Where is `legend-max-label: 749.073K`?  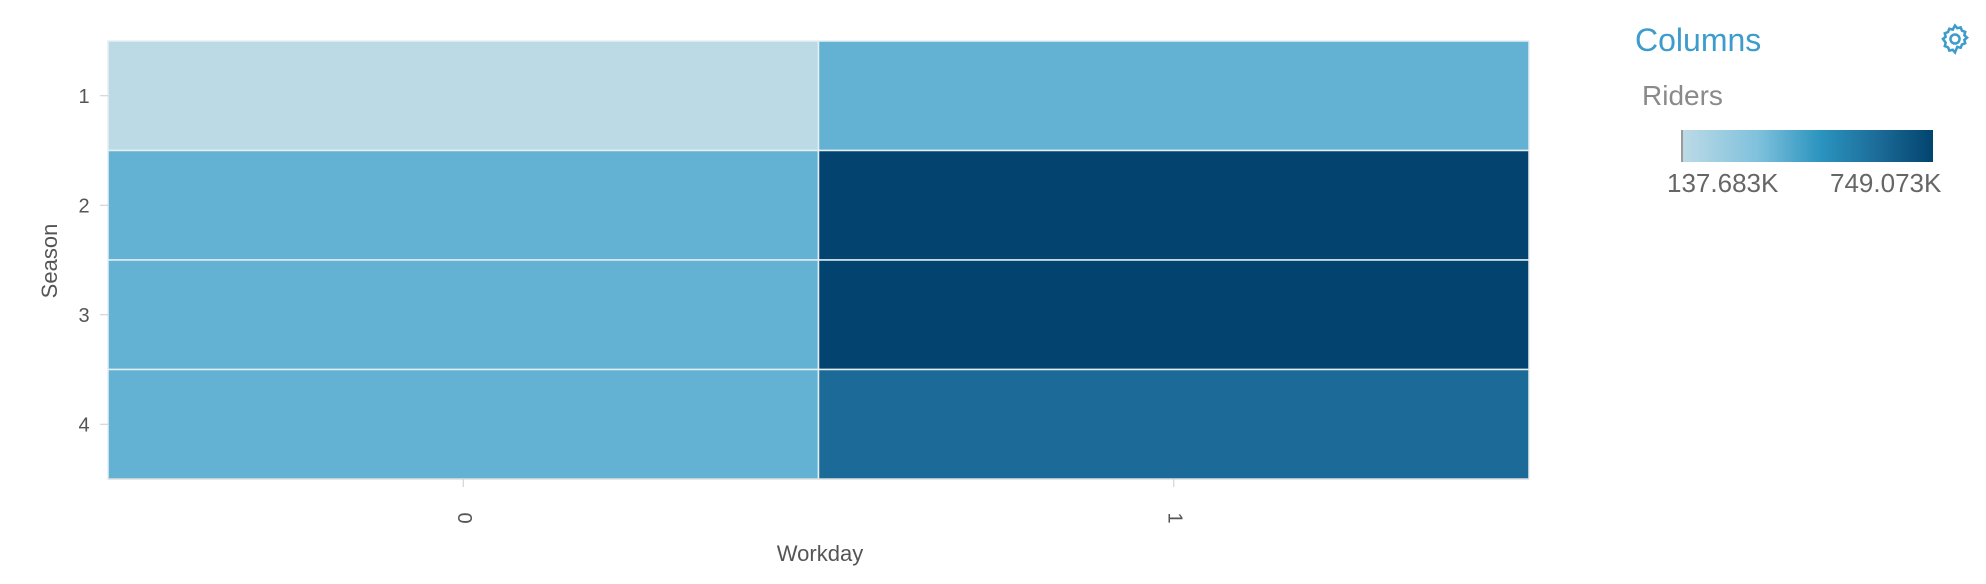 legend-max-label: 749.073K is located at coordinates (1886, 183).